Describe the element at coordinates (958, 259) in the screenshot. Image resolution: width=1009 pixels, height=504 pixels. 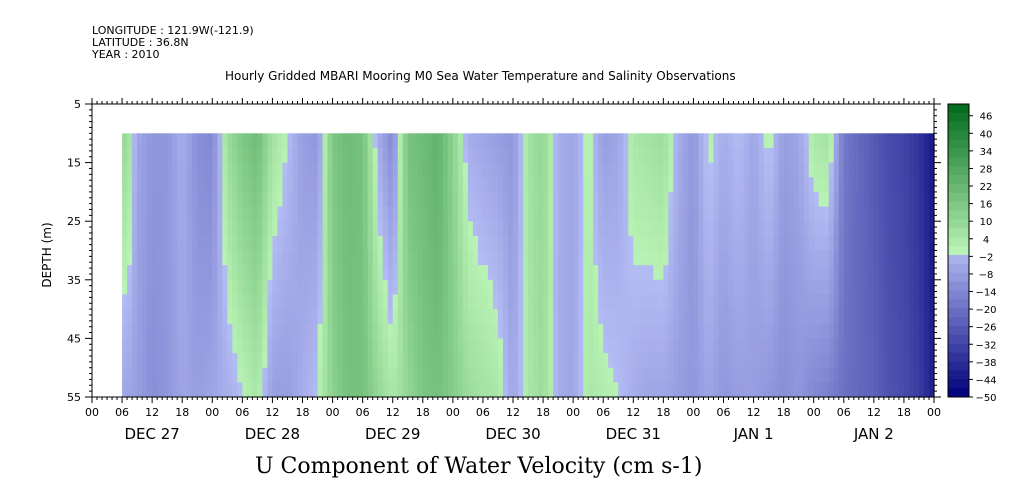
I see `colorbar-bin` at that location.